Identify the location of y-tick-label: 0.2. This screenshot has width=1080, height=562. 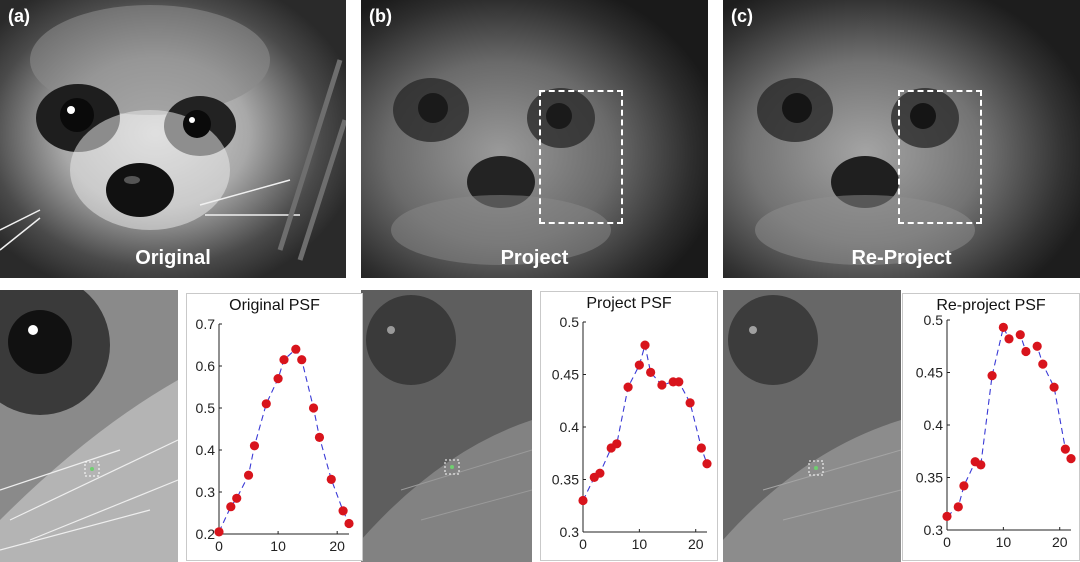
(206, 534).